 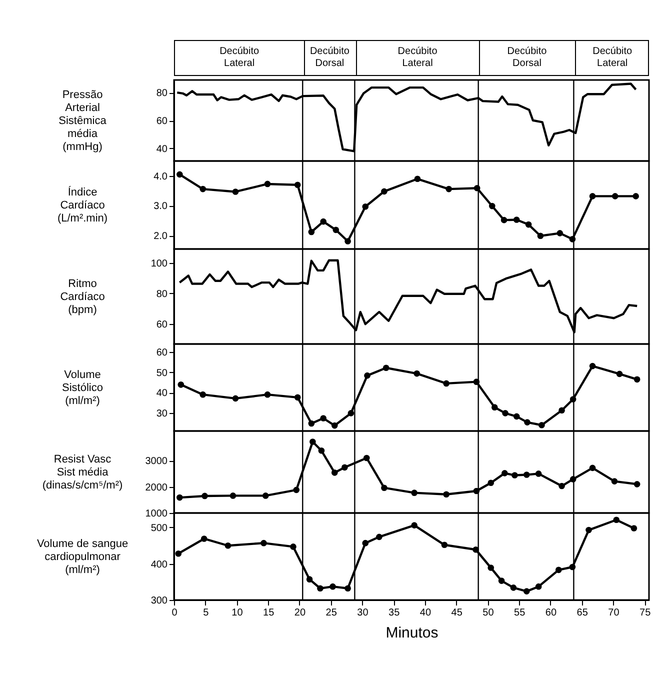 I want to click on x-tick-label: 10, so click(x=238, y=613).